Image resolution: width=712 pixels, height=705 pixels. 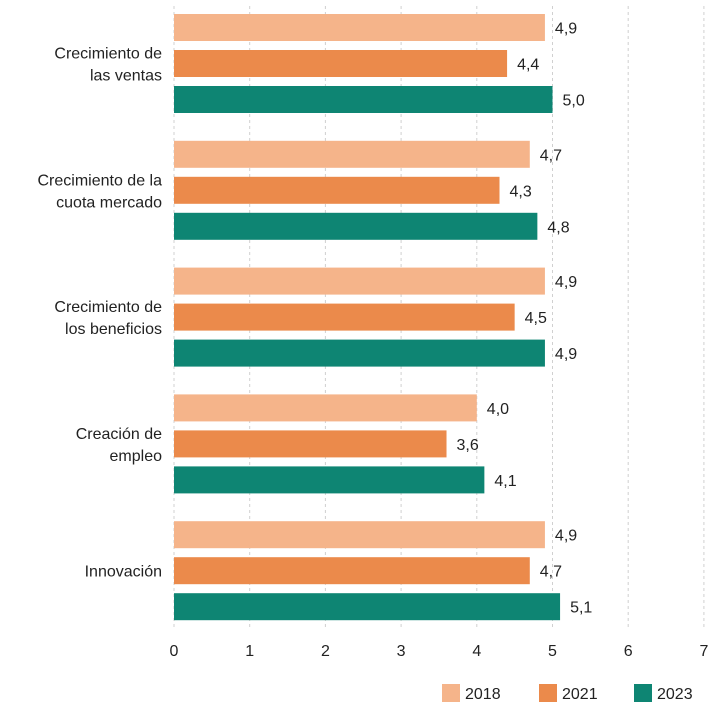 I want to click on data-label: 5,0, so click(x=574, y=101).